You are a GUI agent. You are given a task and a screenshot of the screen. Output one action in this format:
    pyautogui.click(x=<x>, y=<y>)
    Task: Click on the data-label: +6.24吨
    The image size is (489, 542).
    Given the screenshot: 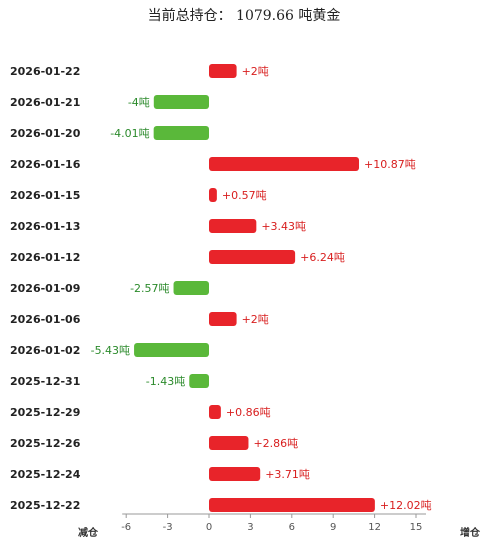 What is the action you would take?
    pyautogui.click(x=322, y=257)
    